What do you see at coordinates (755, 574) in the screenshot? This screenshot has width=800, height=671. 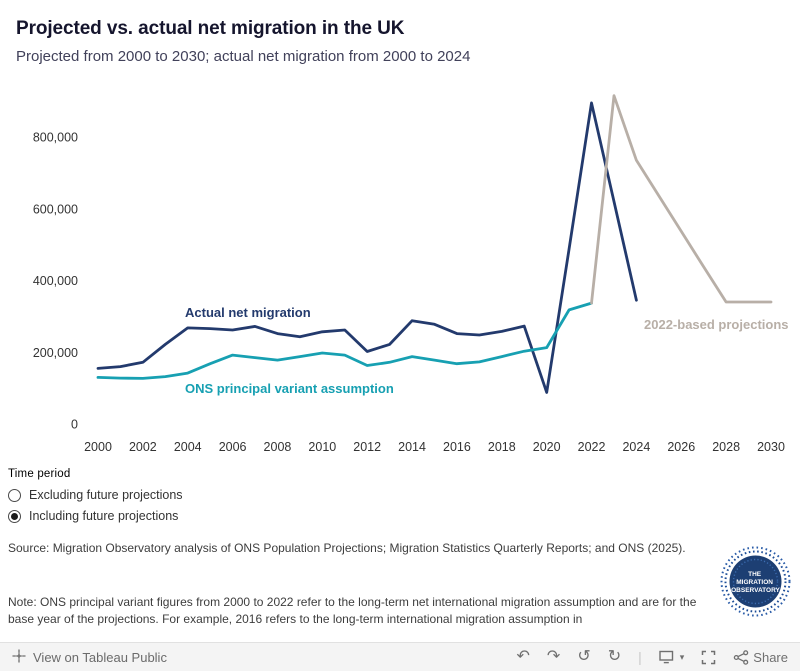 I see `logo-text: THE` at bounding box center [755, 574].